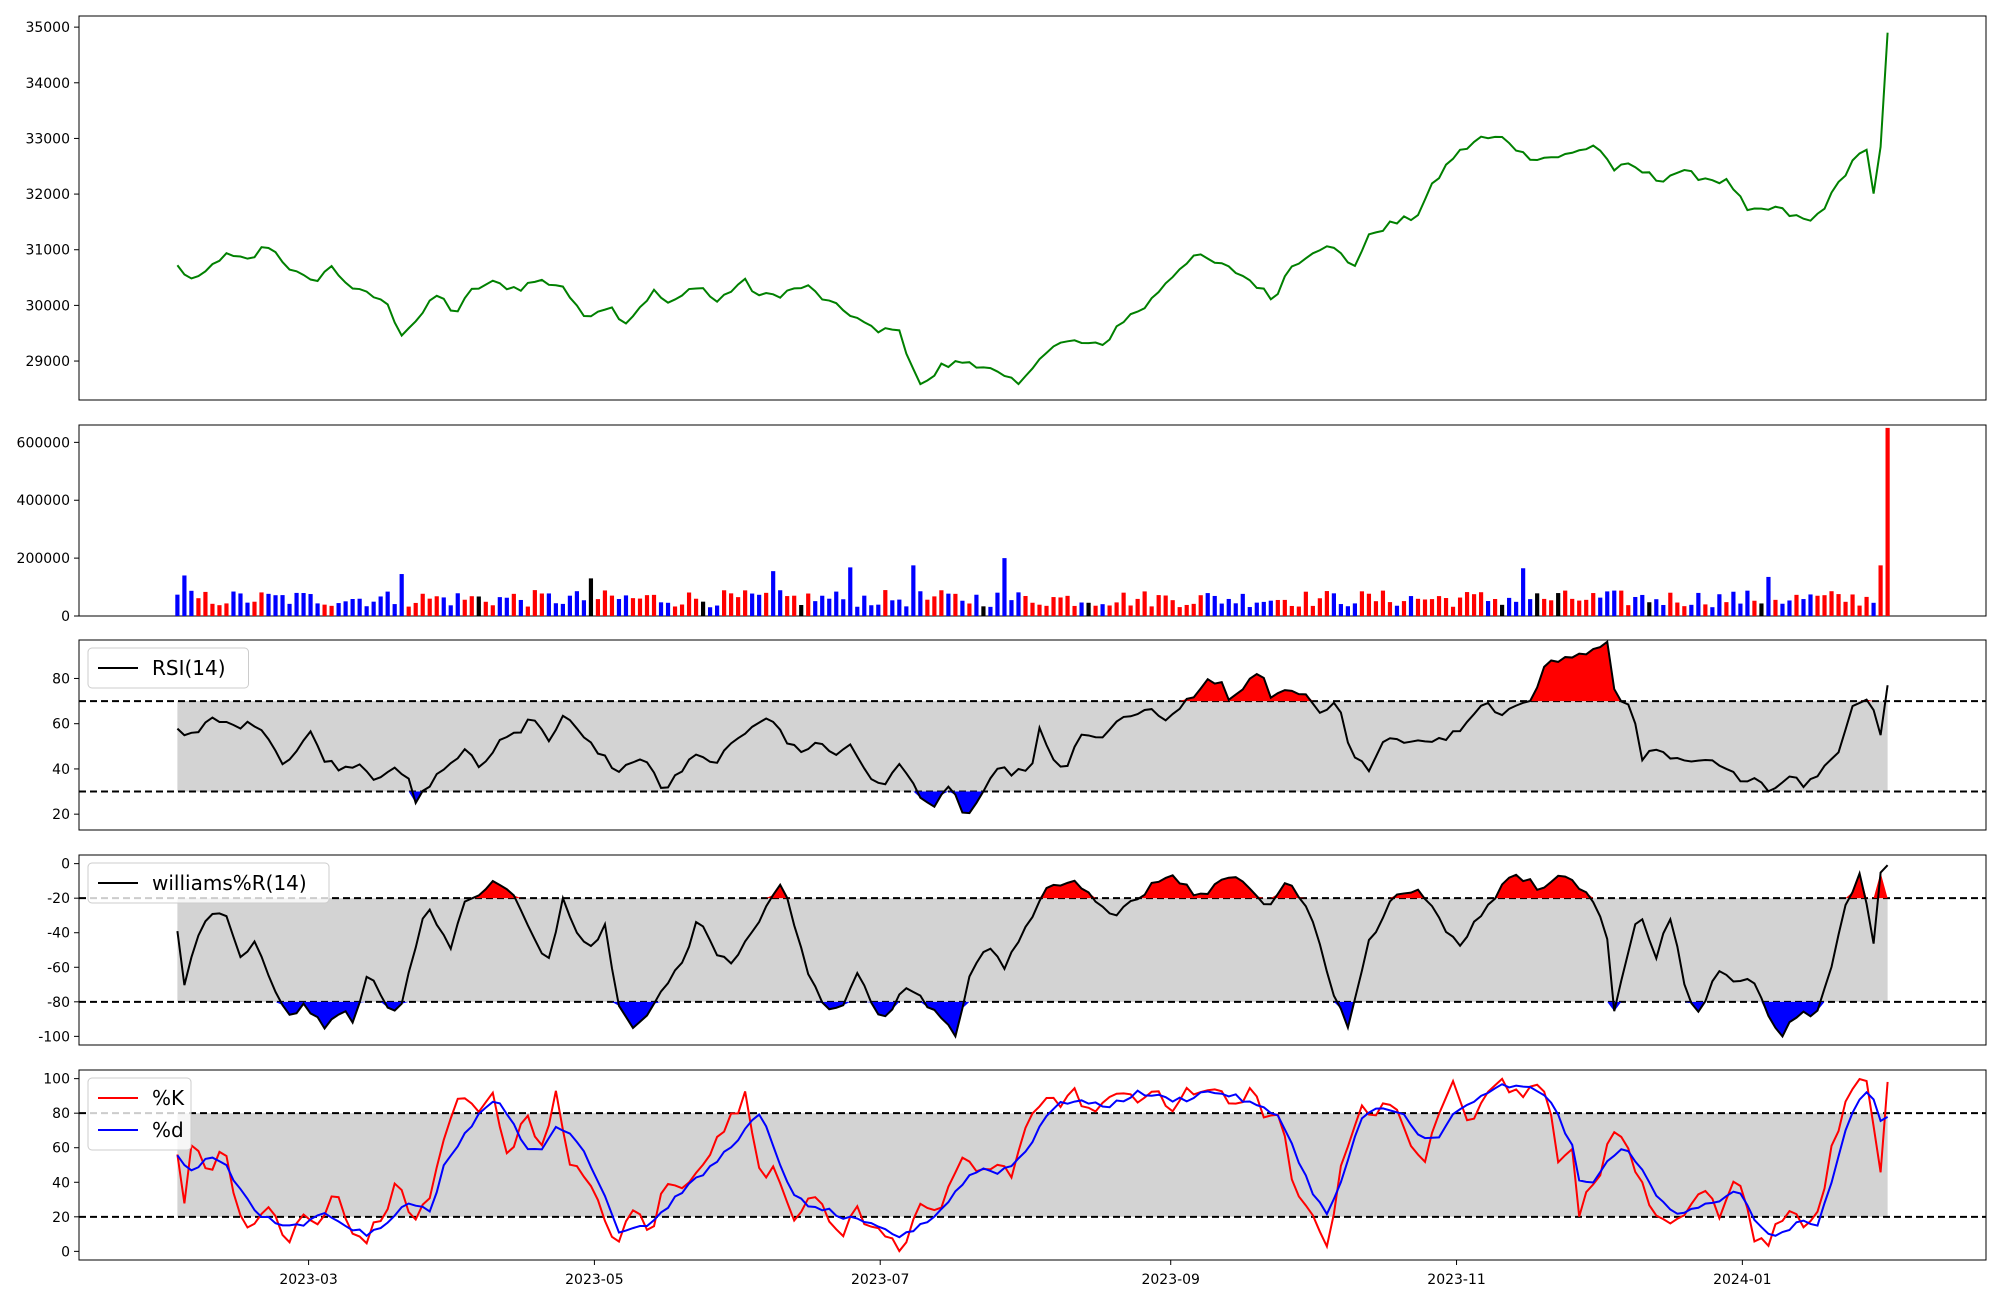 The height and width of the screenshot is (1304, 2000). What do you see at coordinates (61, 815) in the screenshot?
I see `rsi-ytick-label: 20` at bounding box center [61, 815].